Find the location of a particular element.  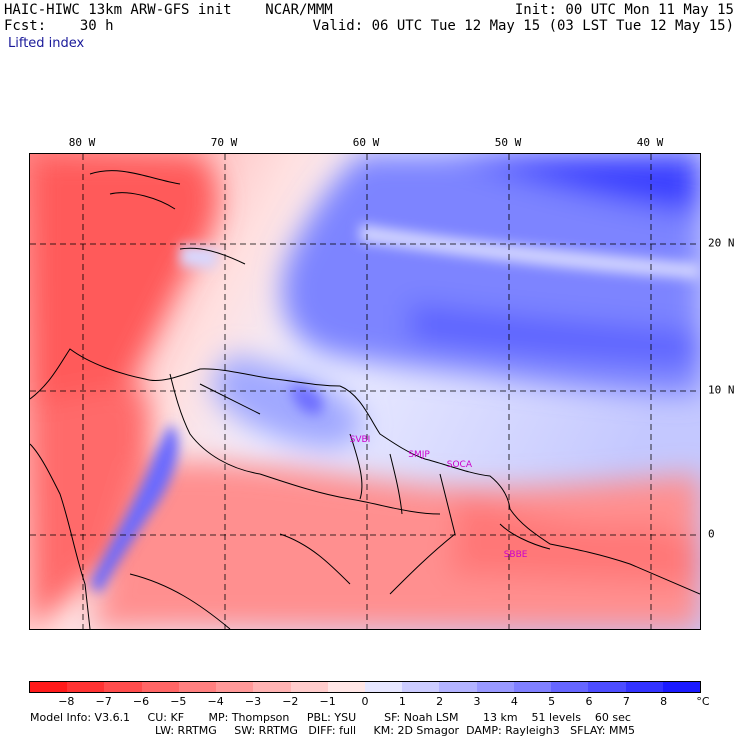

colorbar-tick-label: −8 is located at coordinates (66, 701).